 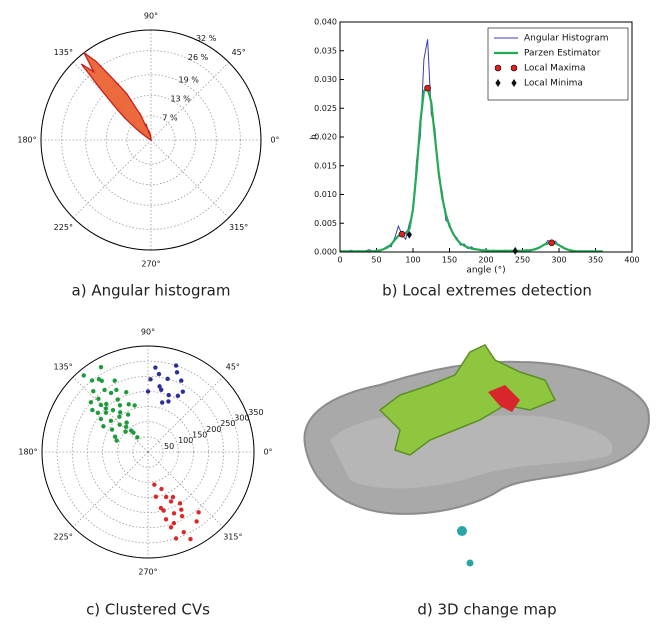 I want to click on change-blob, so click(x=462, y=531).